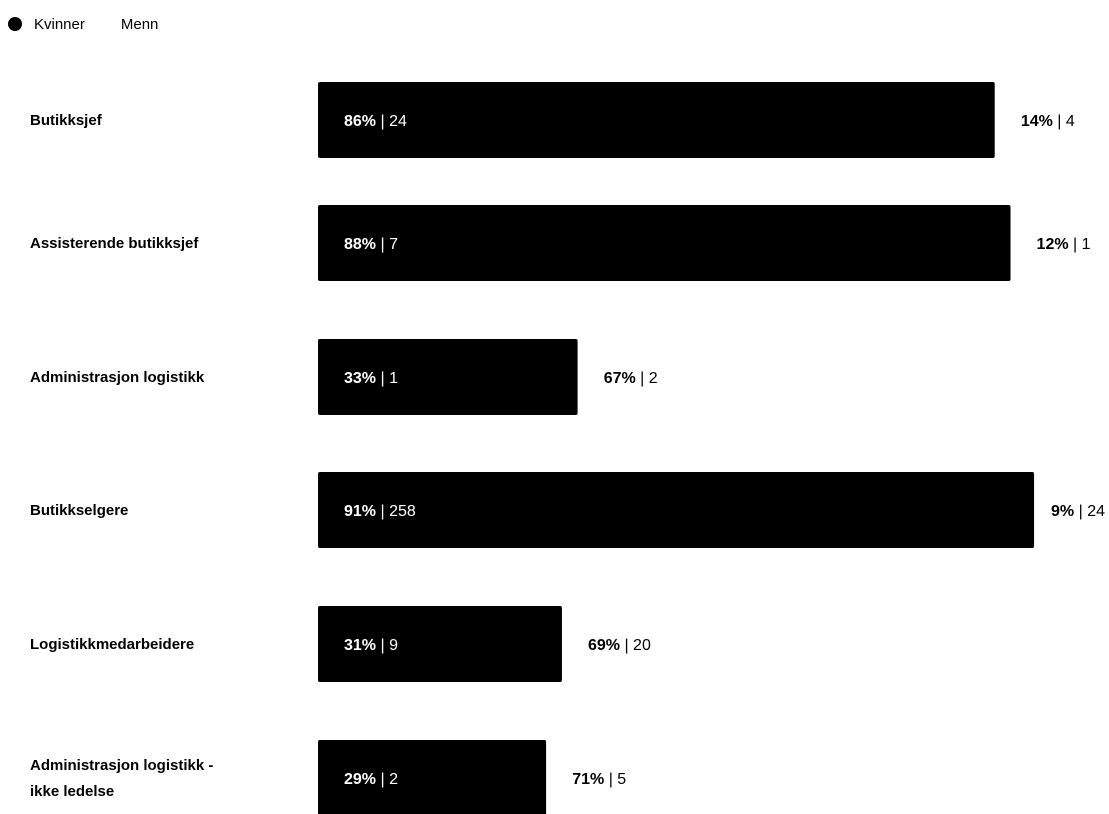 The width and height of the screenshot is (1109, 814). What do you see at coordinates (375, 121) in the screenshot?
I see `data-label-kvinner: 86% | 24` at bounding box center [375, 121].